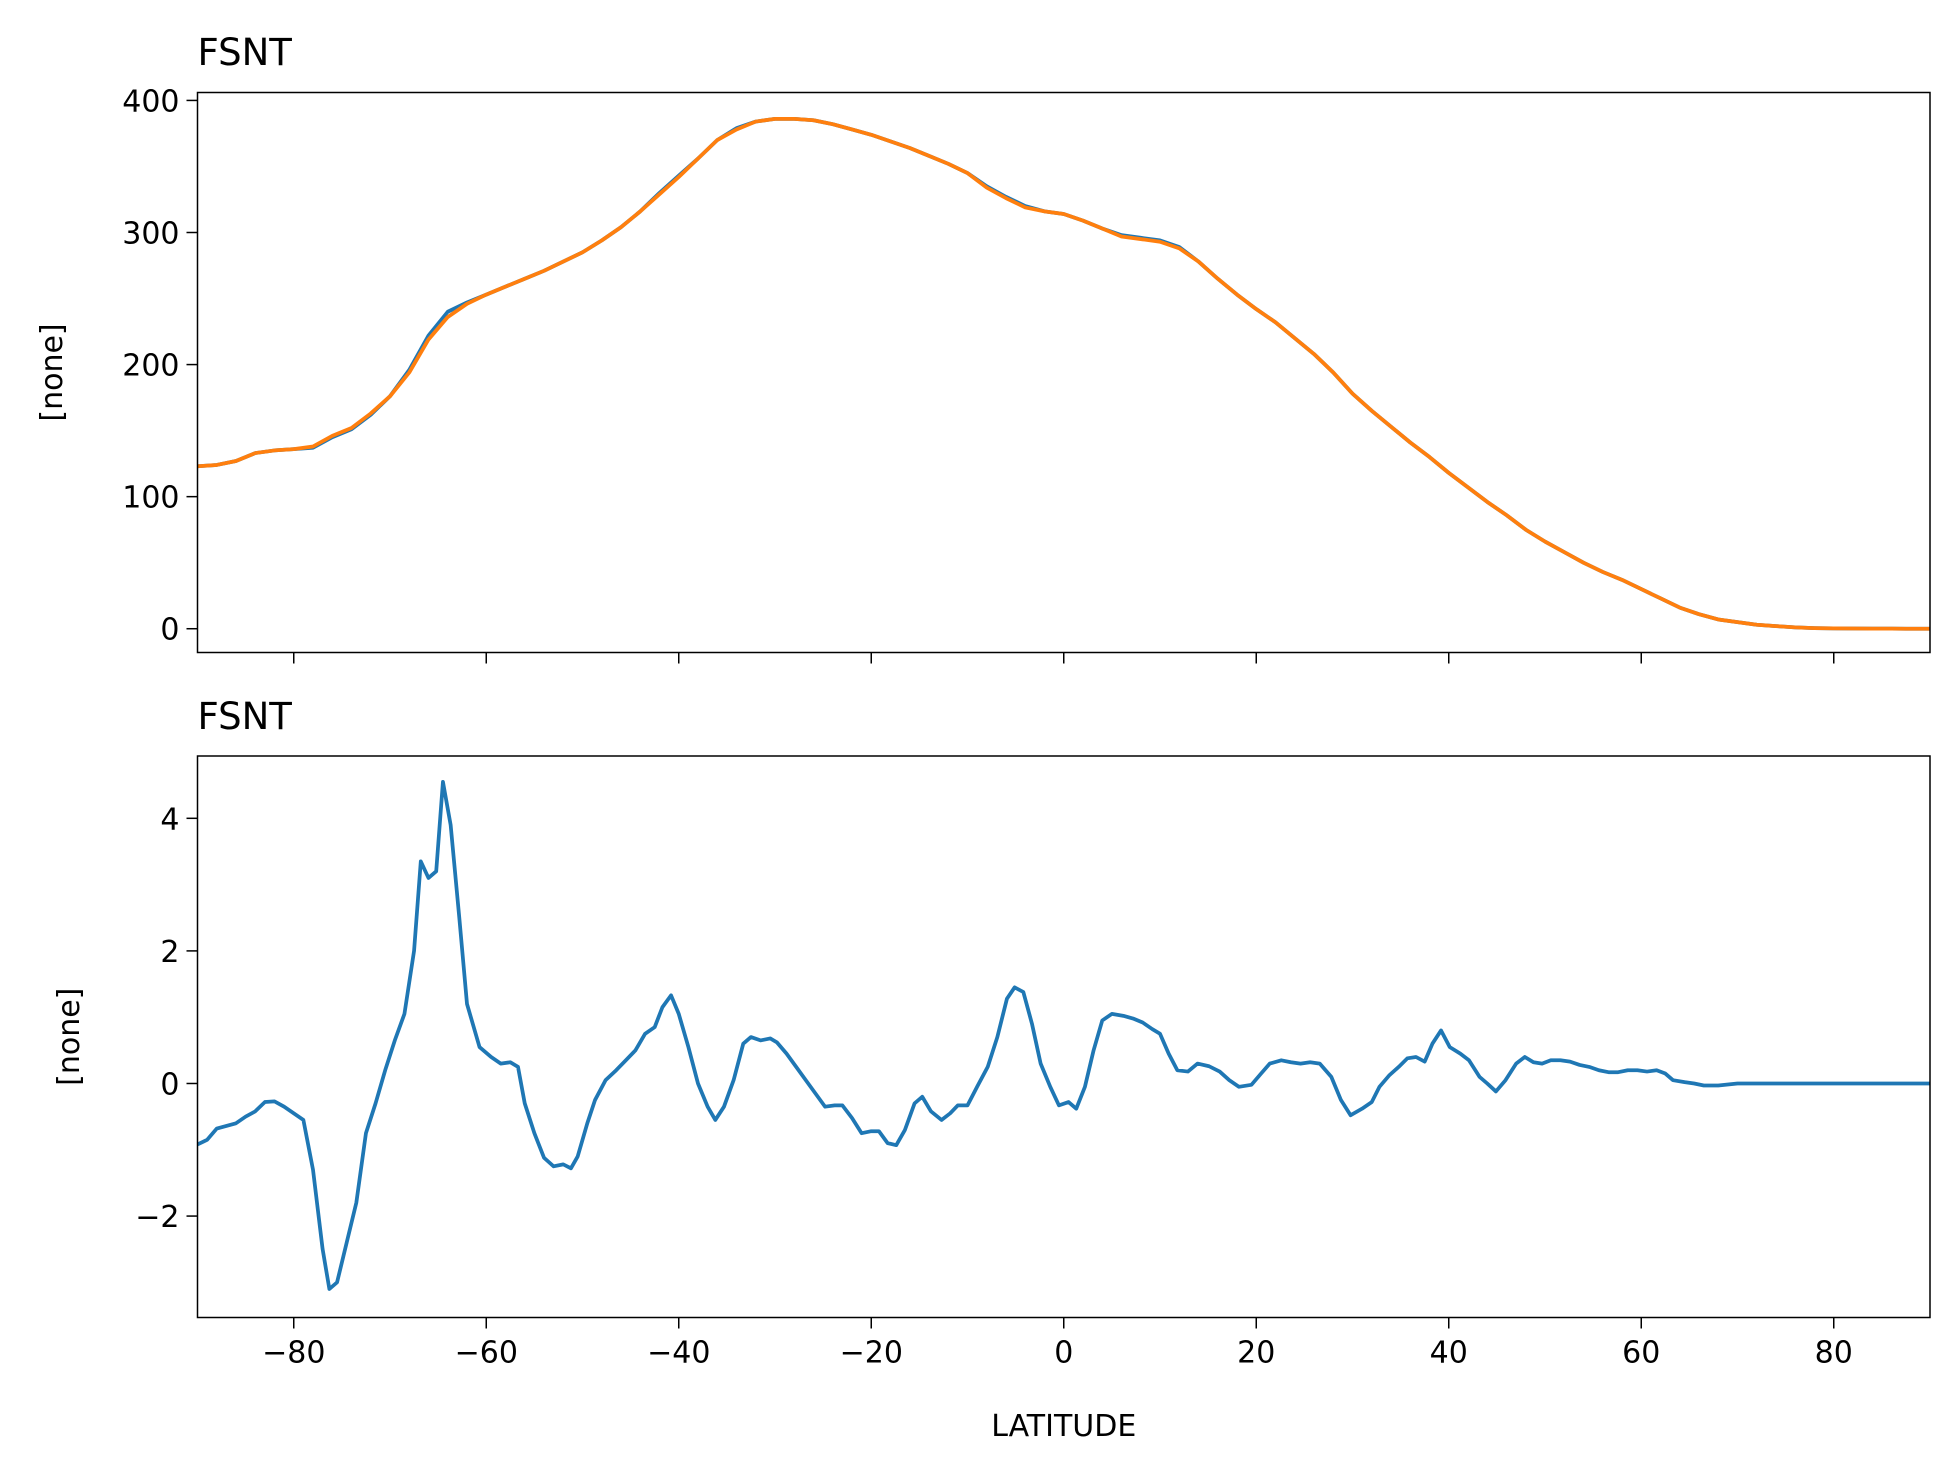 The width and height of the screenshot is (1954, 1474). Describe the element at coordinates (1834, 1353) in the screenshot. I see `x-tick-label: 80` at that location.